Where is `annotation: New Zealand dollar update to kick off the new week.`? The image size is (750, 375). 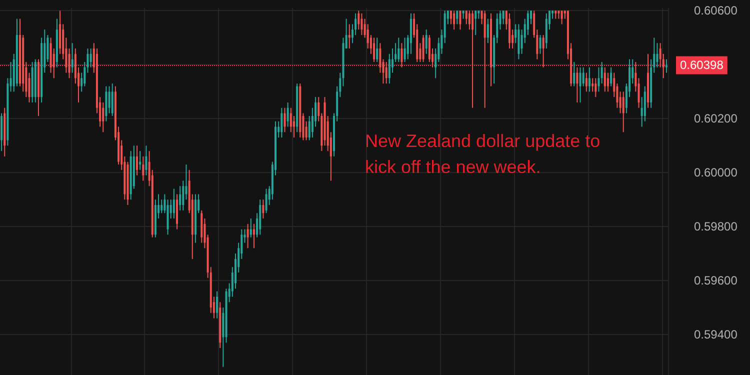
annotation: New Zealand dollar update to kick off the new week. is located at coordinates (485, 154).